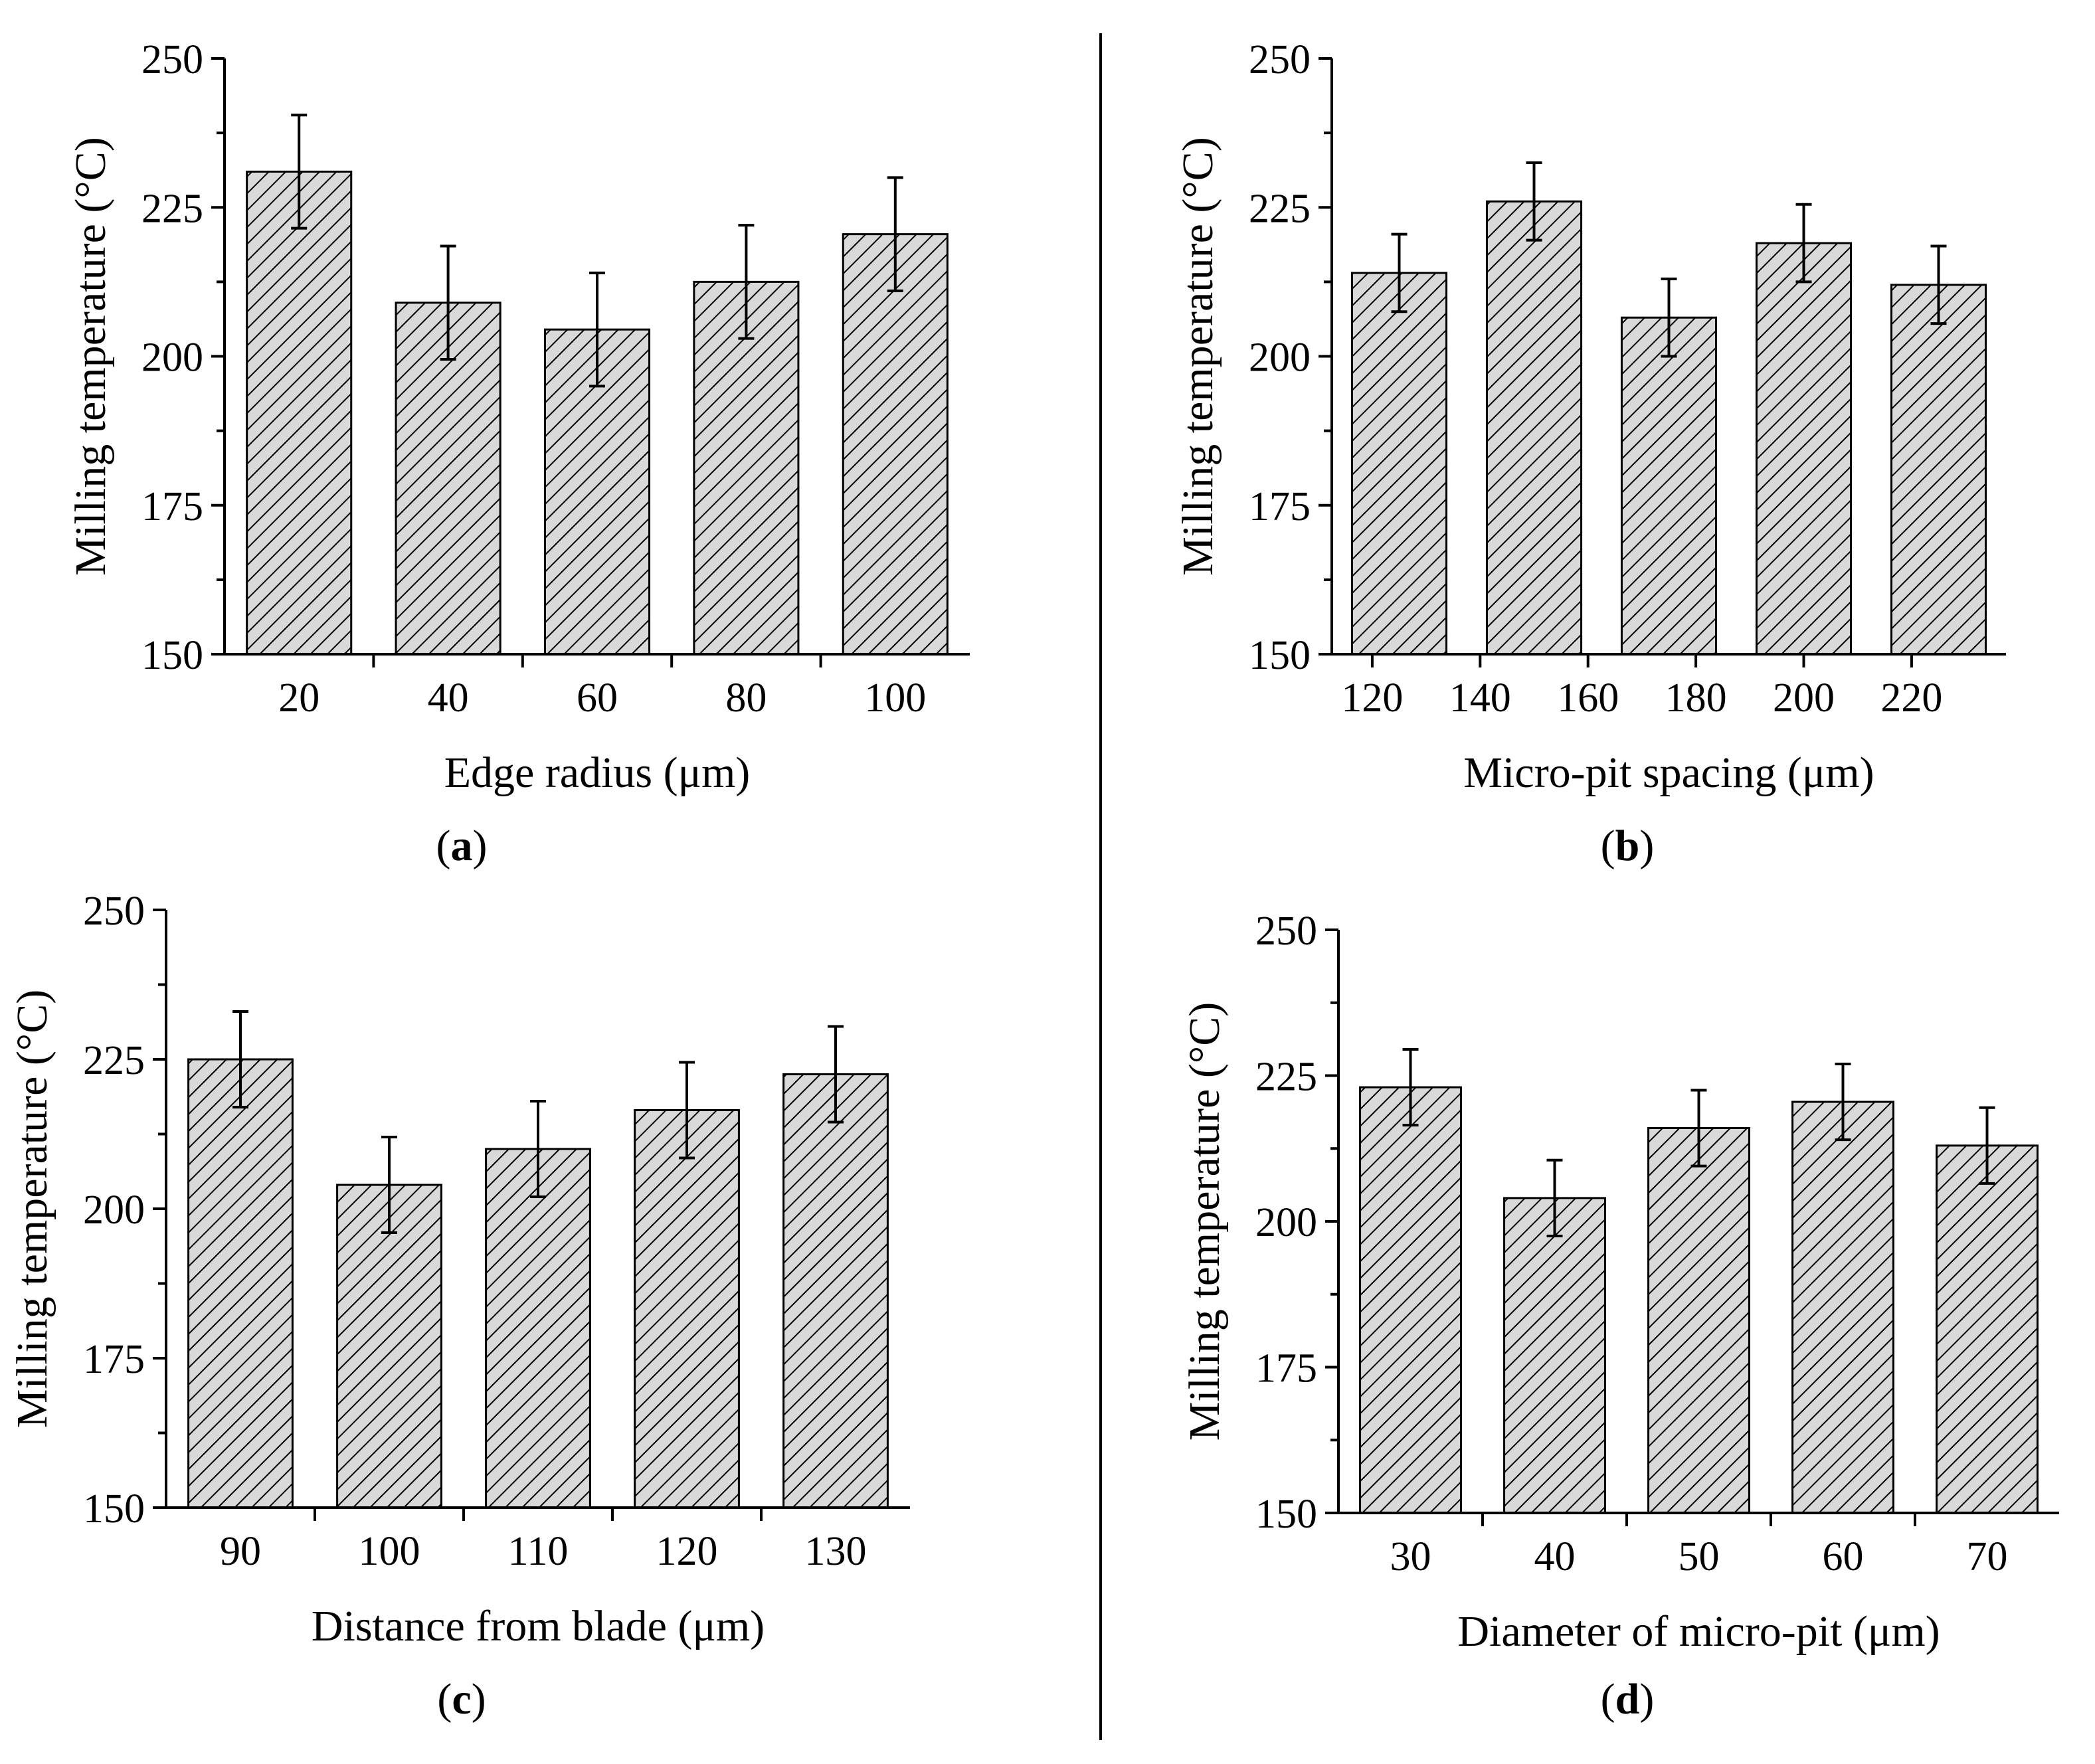 The width and height of the screenshot is (2095, 1764). I want to click on panel-label: (c), so click(461, 1699).